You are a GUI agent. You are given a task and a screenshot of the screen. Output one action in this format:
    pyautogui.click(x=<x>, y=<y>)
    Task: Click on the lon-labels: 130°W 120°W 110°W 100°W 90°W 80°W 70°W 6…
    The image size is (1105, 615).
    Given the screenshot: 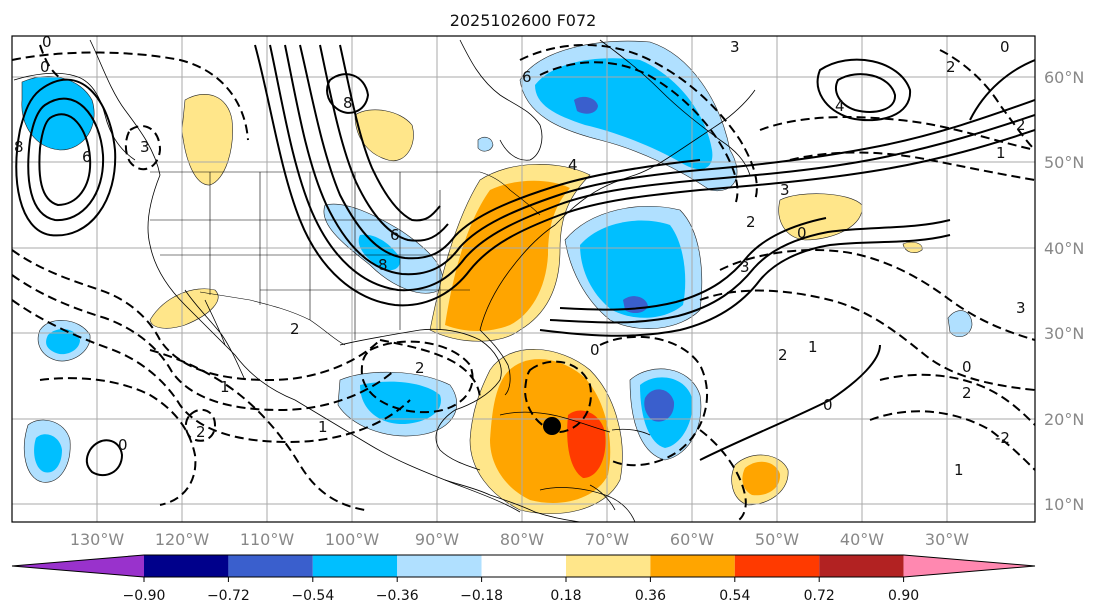 What is the action you would take?
    pyautogui.click(x=519, y=539)
    